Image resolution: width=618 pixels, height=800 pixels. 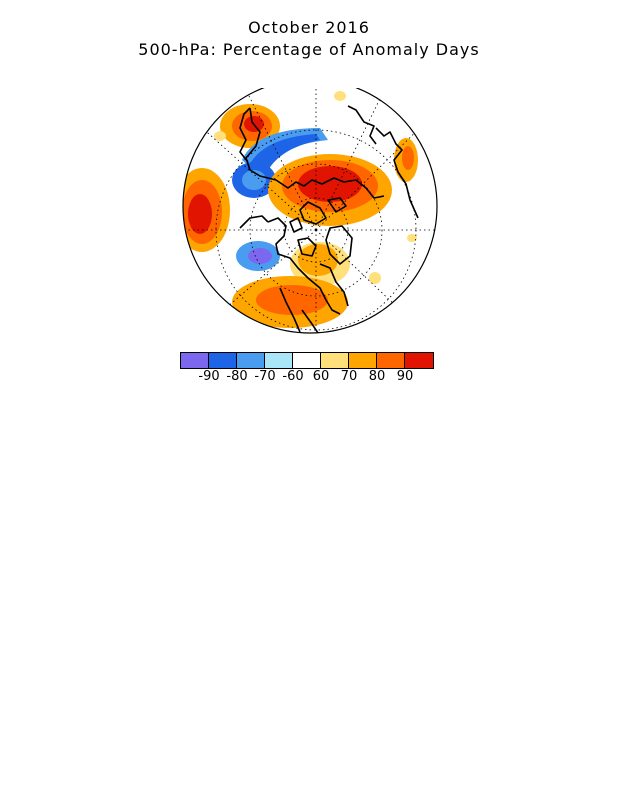 I want to click on map-border, so click(x=310, y=211).